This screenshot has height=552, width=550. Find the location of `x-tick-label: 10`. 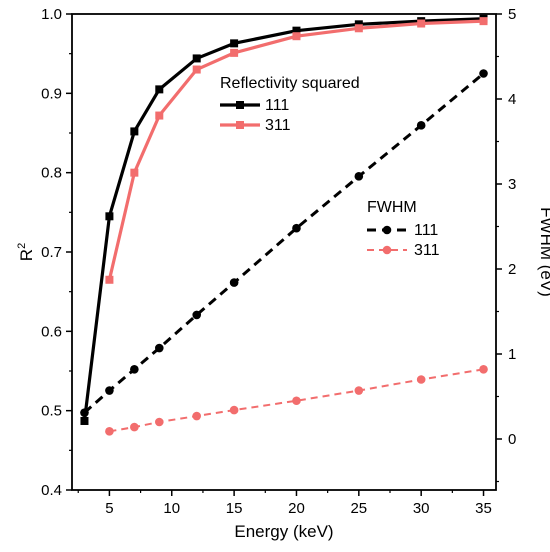

x-tick-label: 10 is located at coordinates (171, 508).